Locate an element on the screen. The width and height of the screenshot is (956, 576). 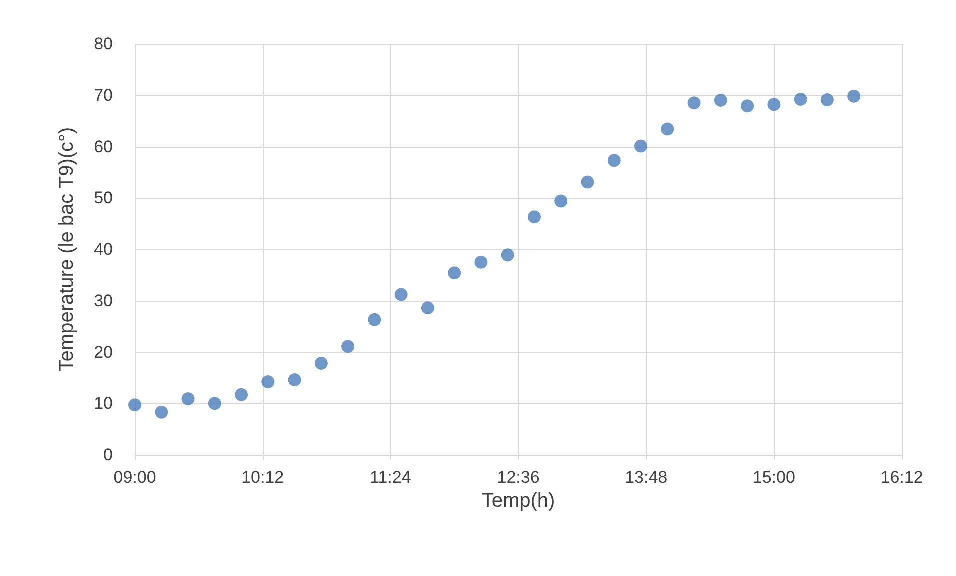
y-tick-label: 80 is located at coordinates (103, 44).